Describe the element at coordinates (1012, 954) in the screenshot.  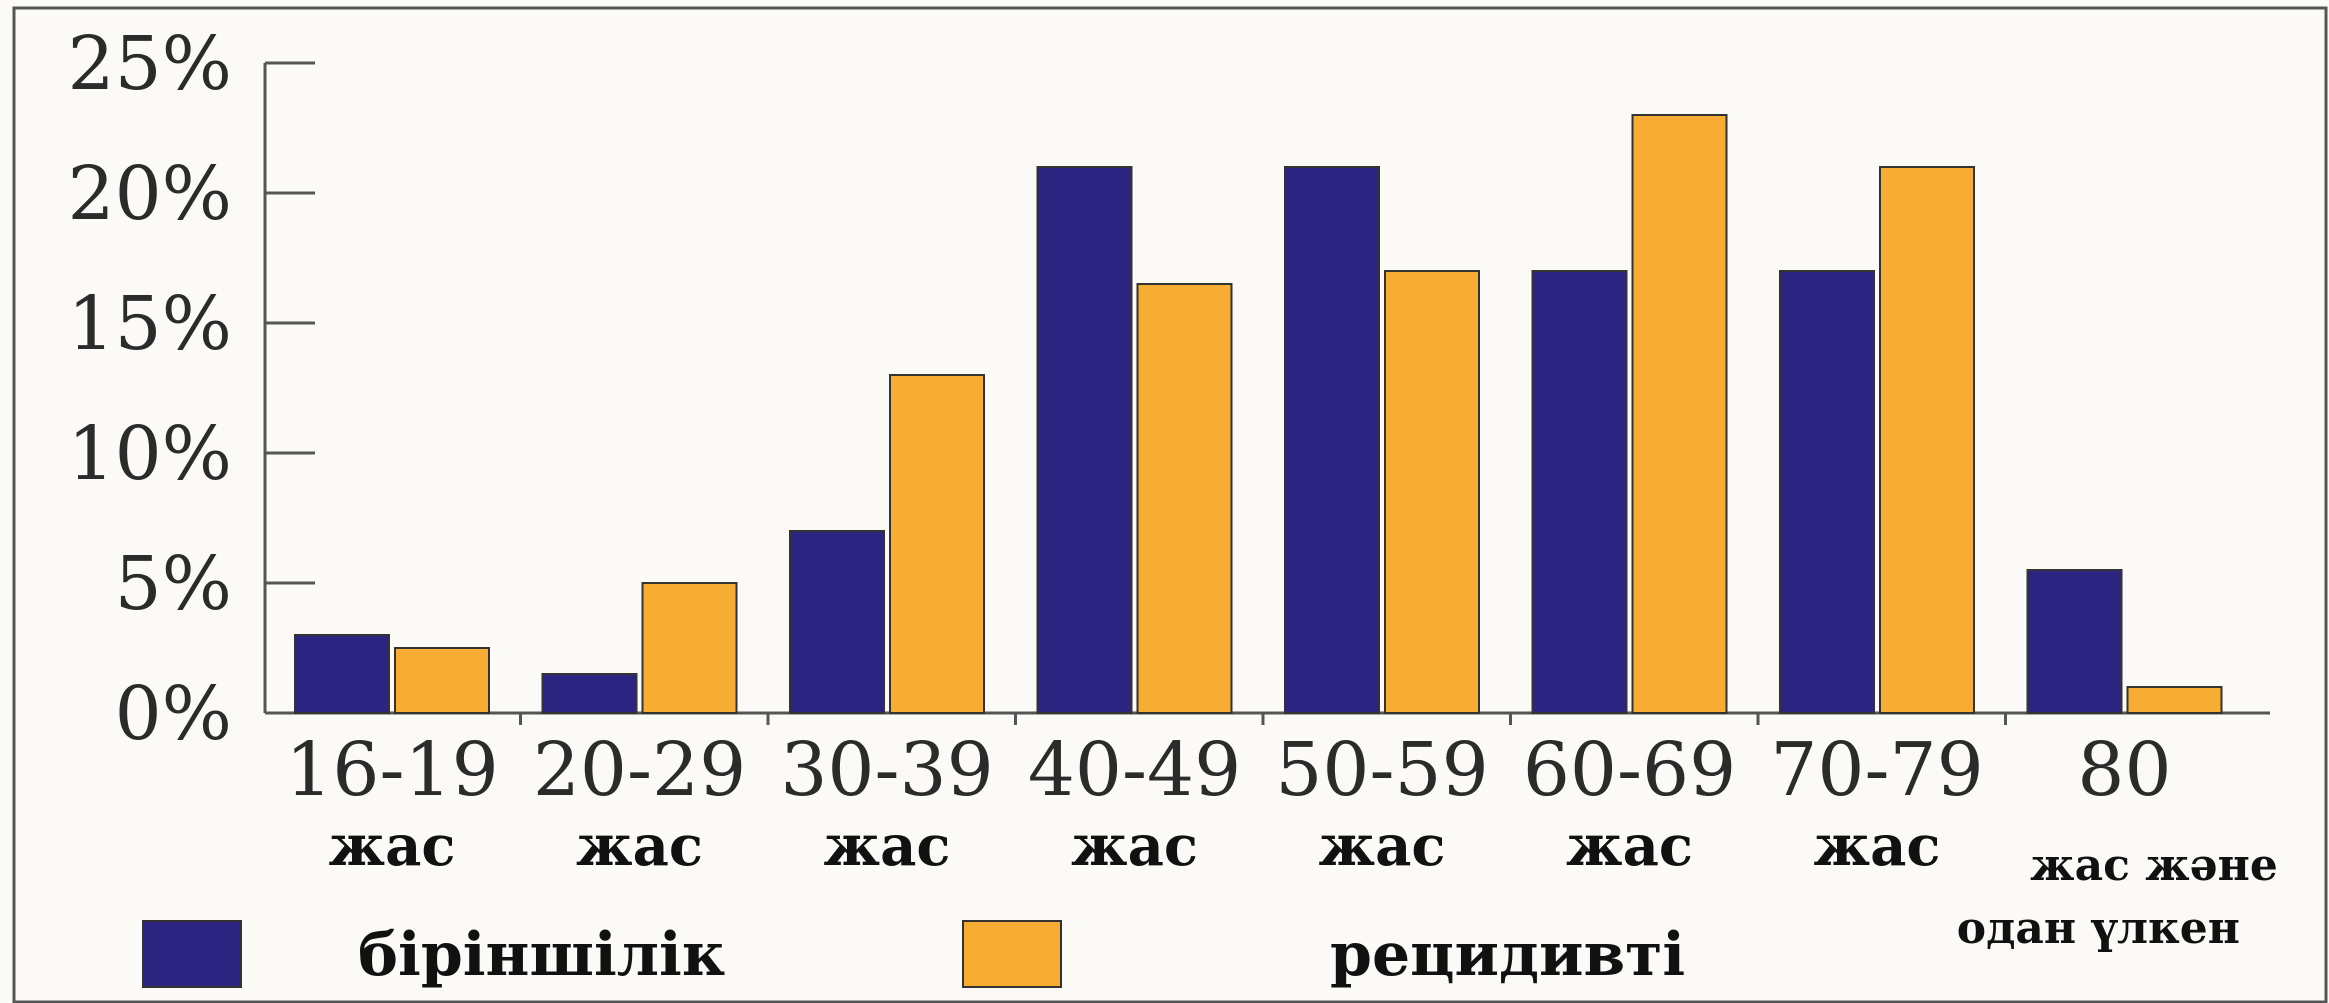
I see `legend-swatch-recurrent` at that location.